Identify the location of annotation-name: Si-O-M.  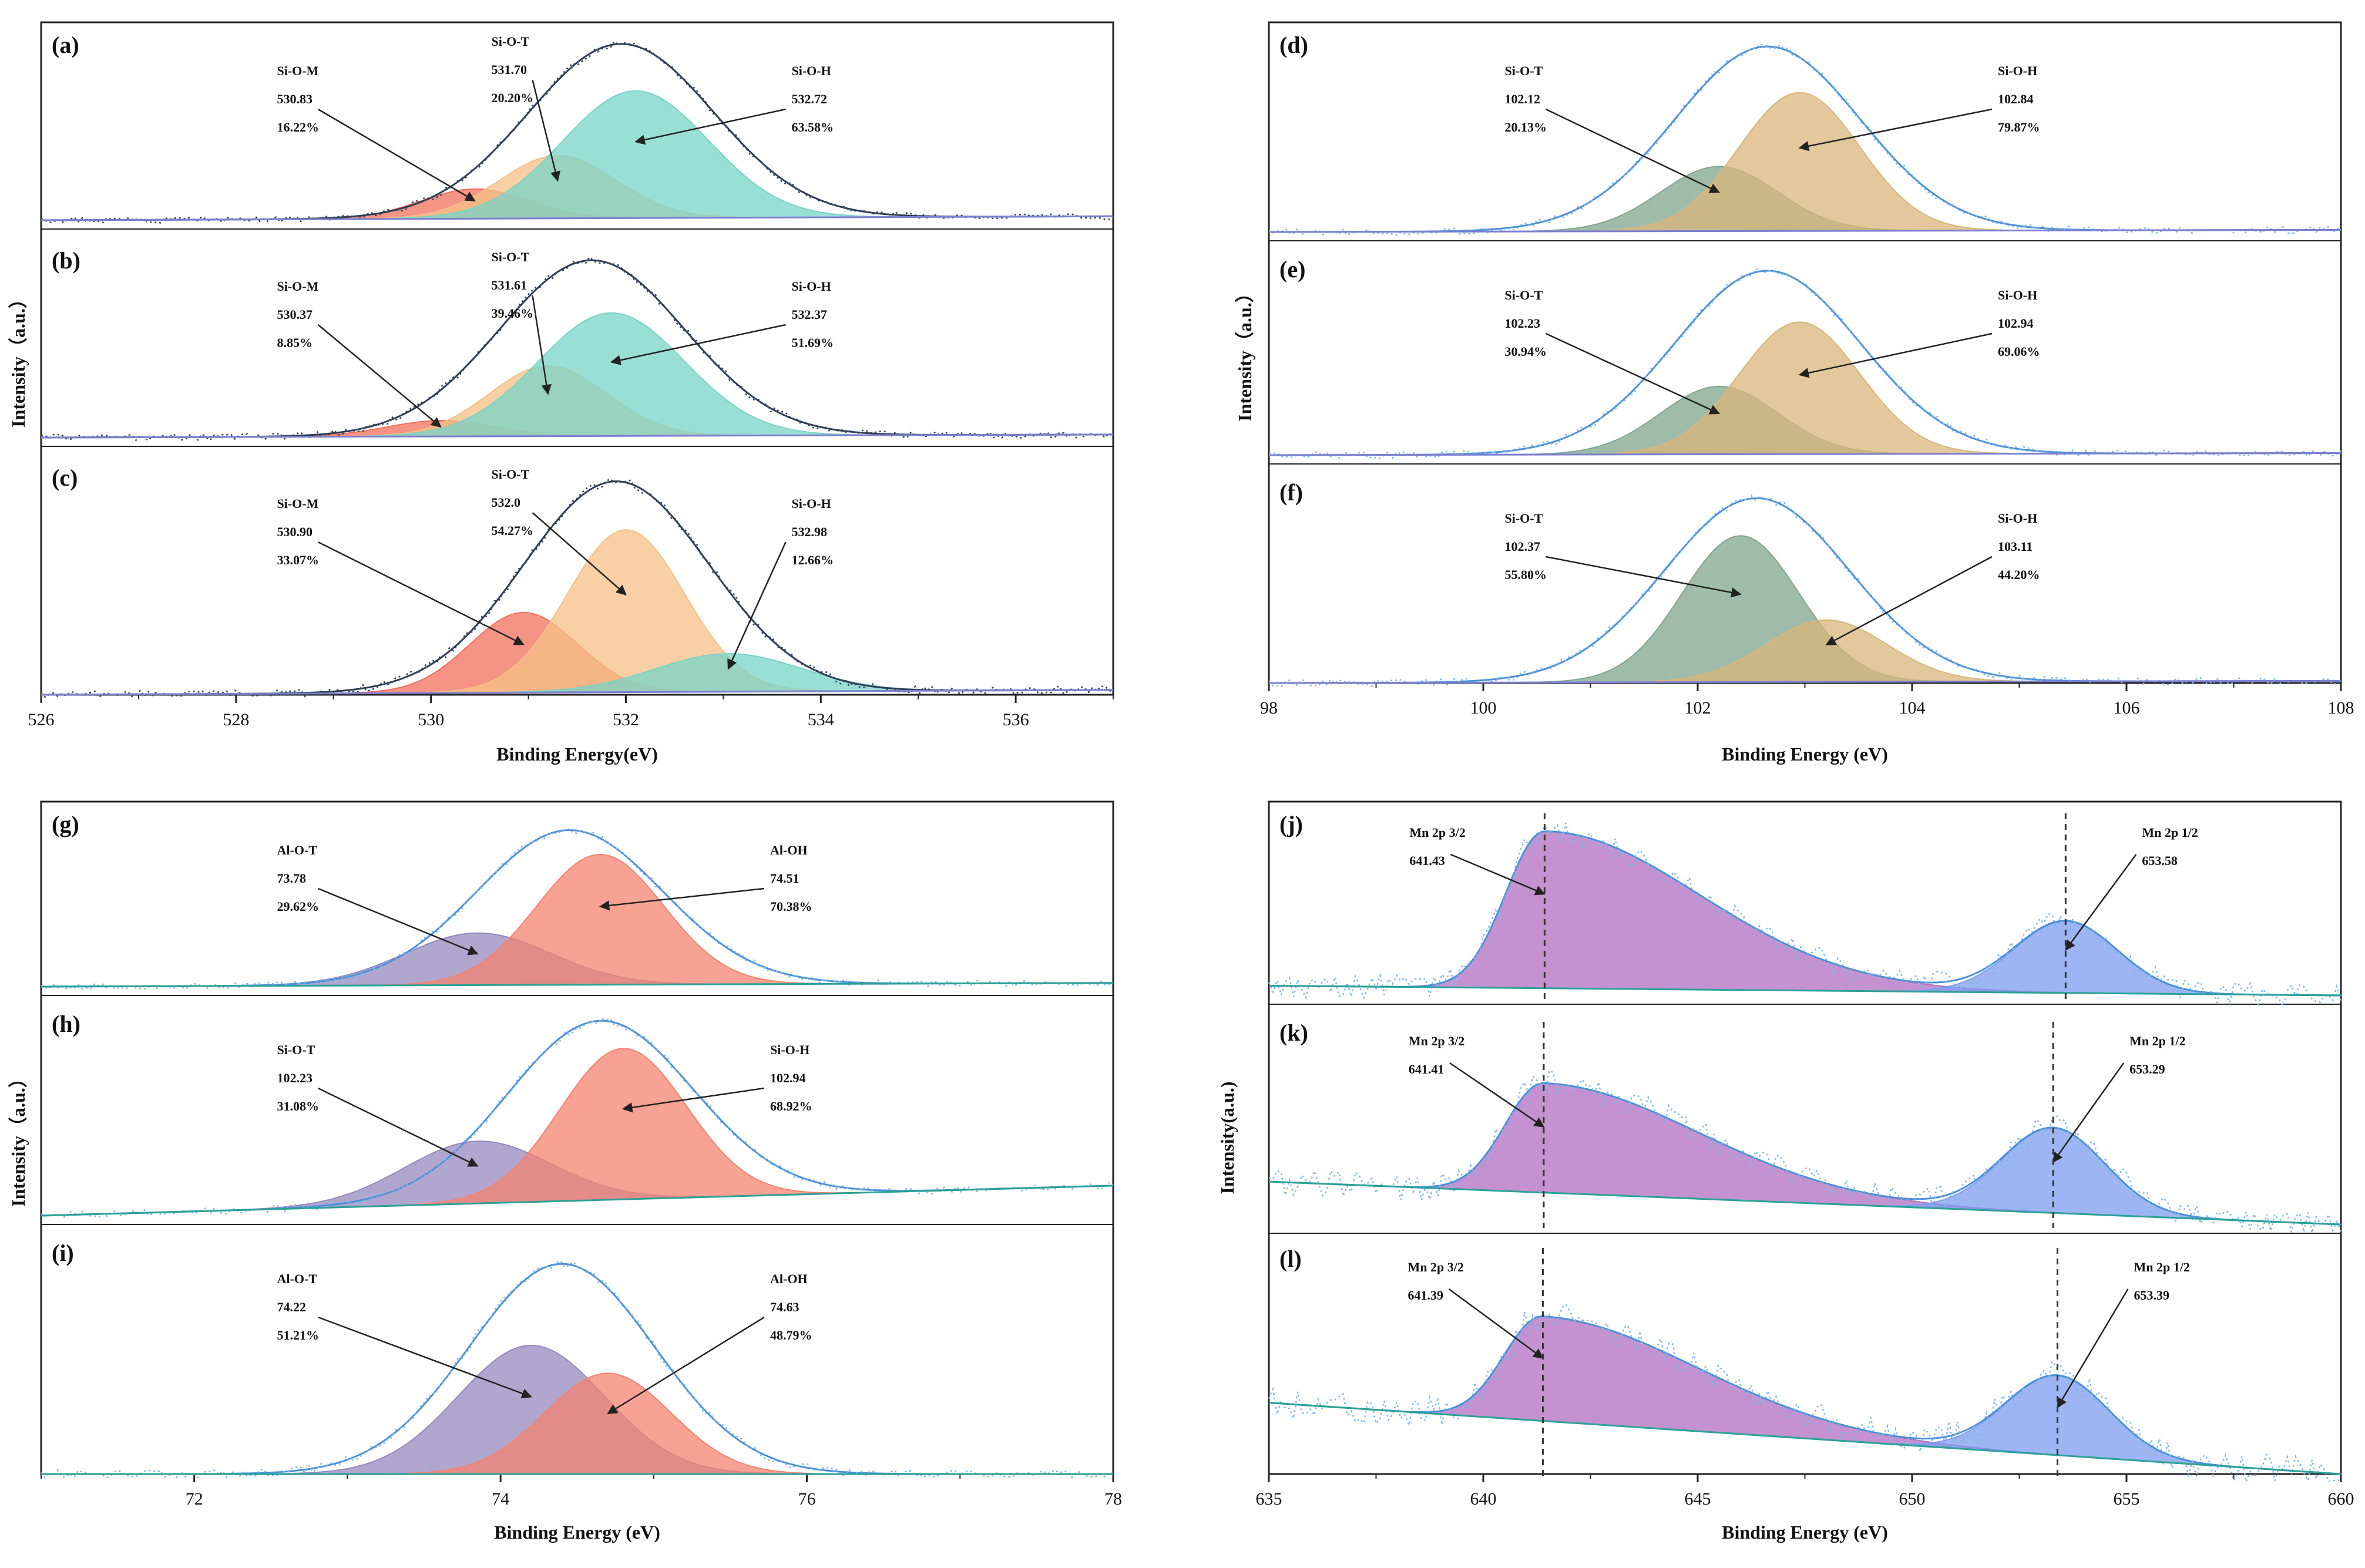
(298, 71).